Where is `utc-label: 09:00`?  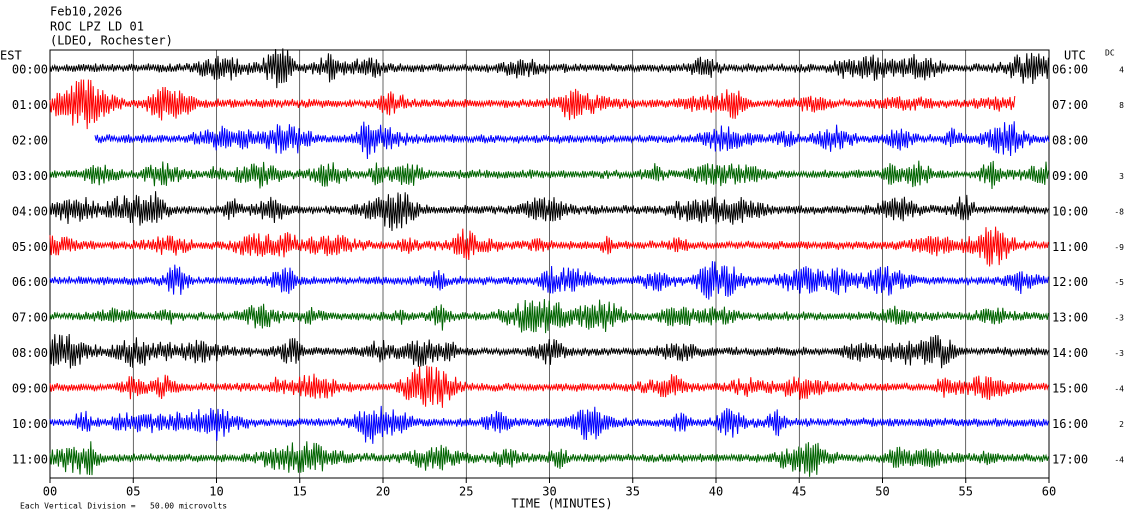
utc-label: 09:00 is located at coordinates (1070, 176).